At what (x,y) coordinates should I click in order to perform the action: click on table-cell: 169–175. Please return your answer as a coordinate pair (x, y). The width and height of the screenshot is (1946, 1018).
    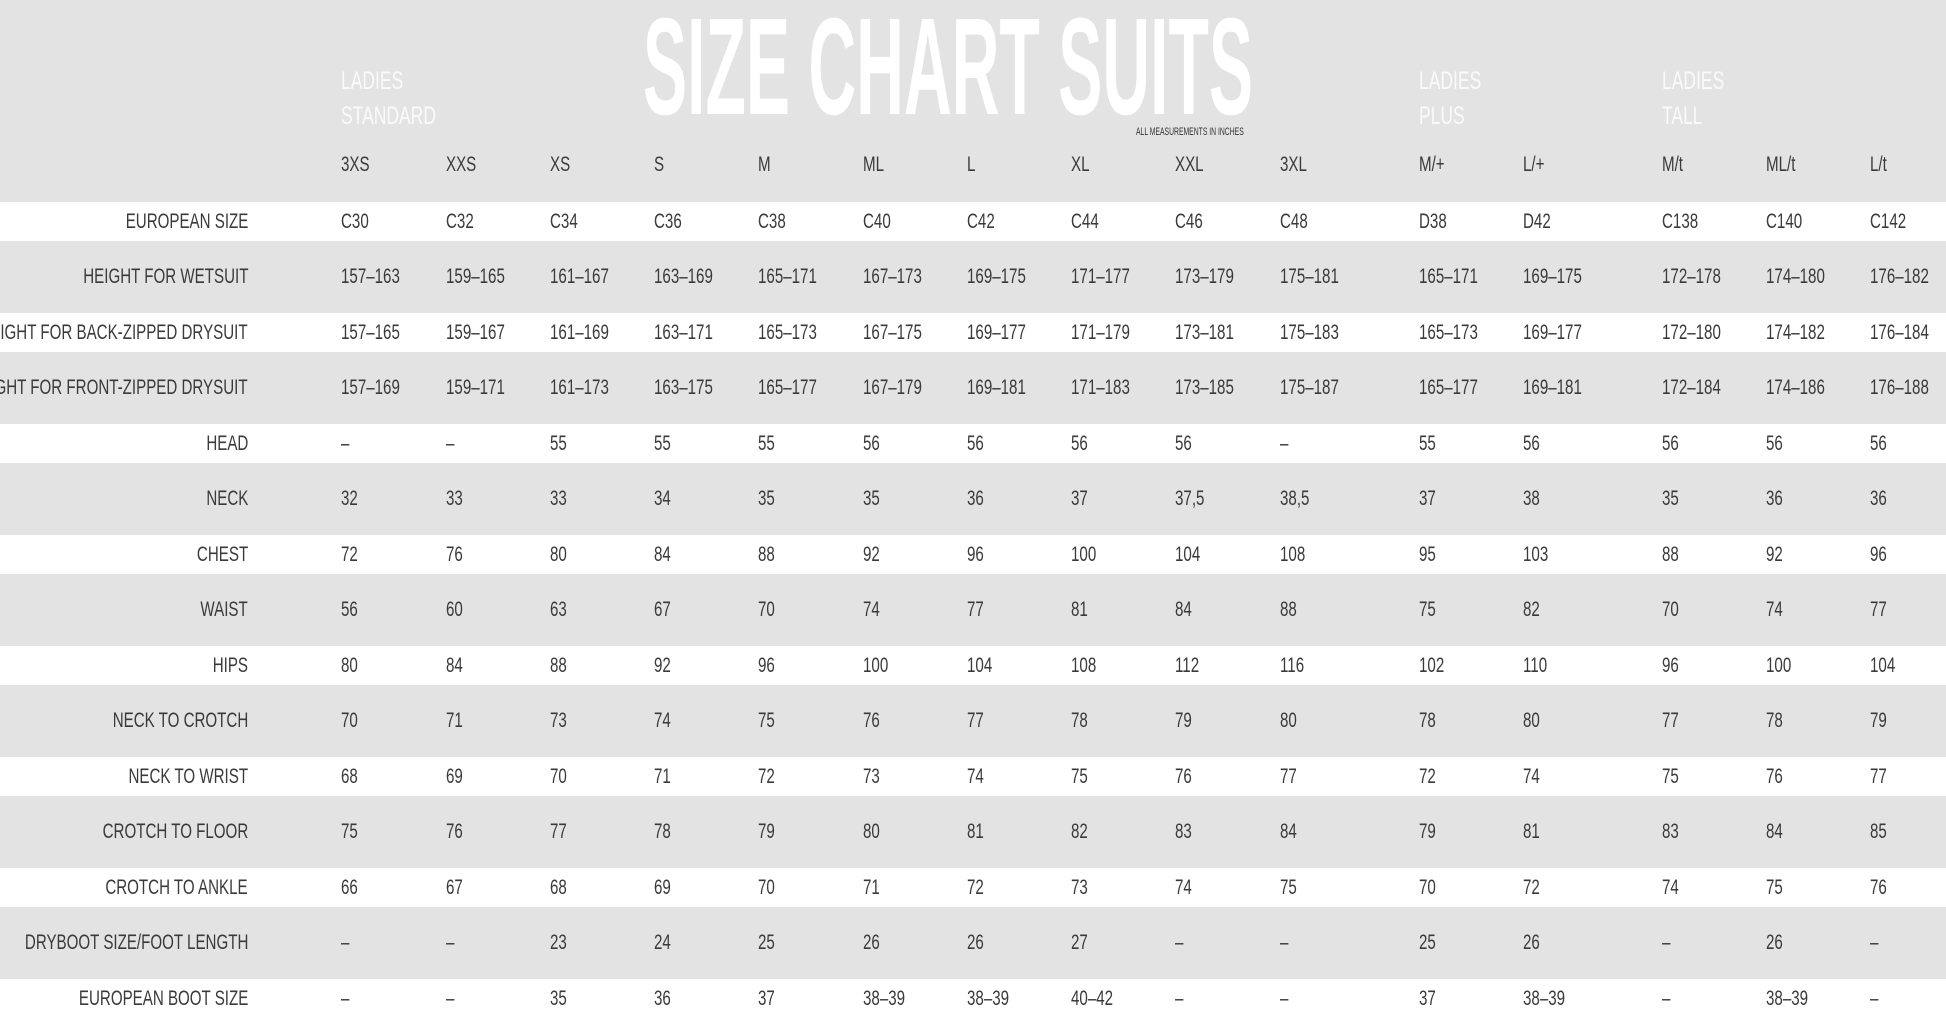
    Looking at the image, I should click on (1552, 276).